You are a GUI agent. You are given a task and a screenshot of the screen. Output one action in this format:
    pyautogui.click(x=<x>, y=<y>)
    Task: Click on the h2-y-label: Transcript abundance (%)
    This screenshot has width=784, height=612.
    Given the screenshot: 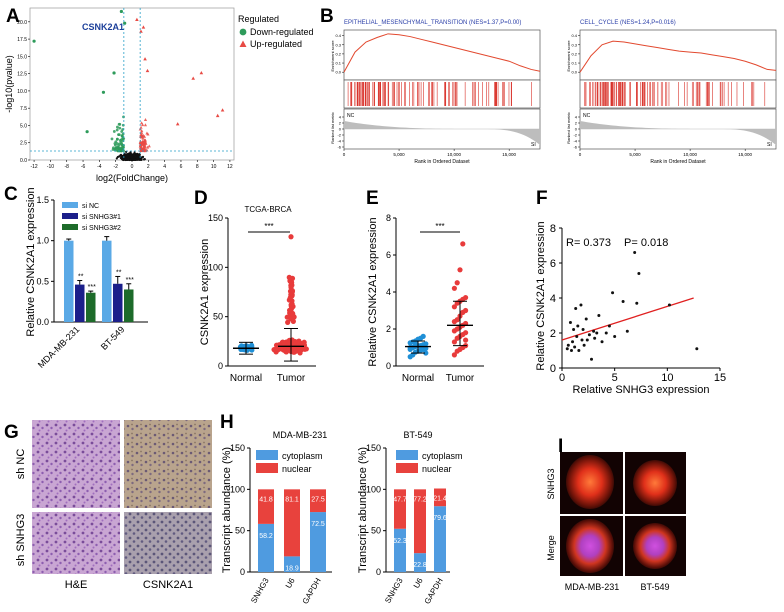 What is the action you would take?
    pyautogui.click(x=363, y=510)
    